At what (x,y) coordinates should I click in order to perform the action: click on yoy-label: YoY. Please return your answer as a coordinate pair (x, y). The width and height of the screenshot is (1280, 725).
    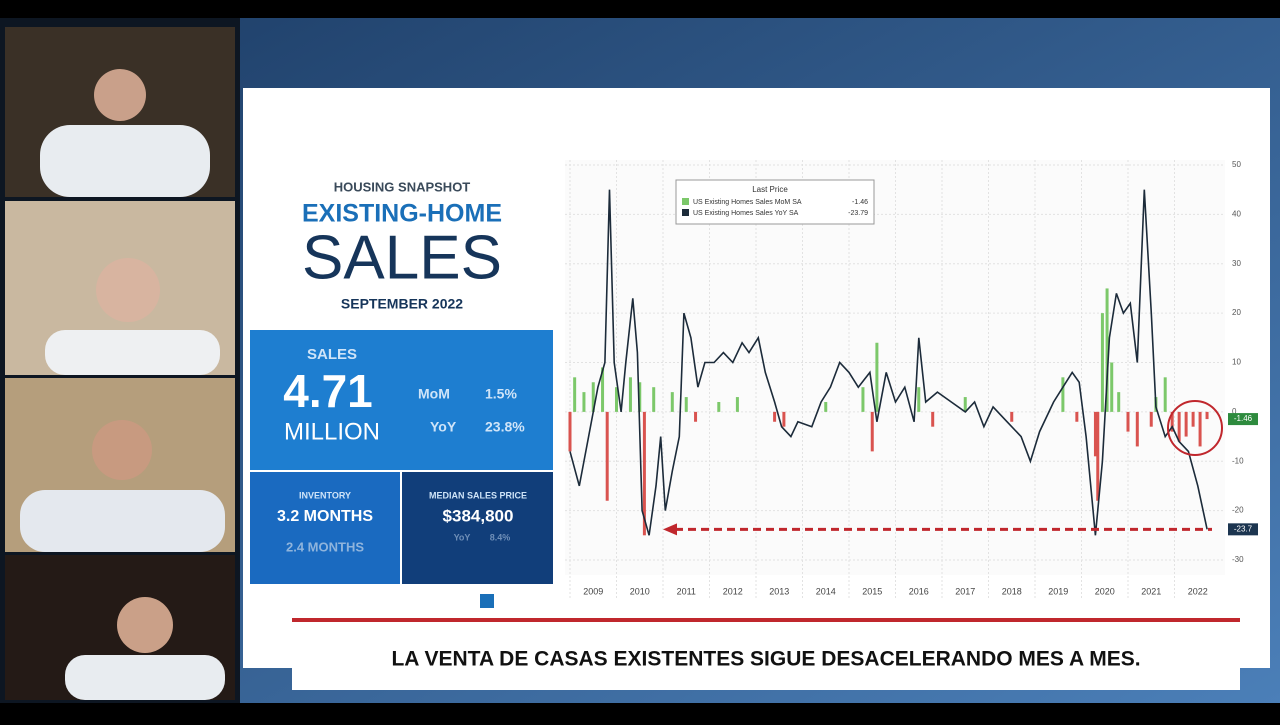
    Looking at the image, I should click on (443, 427).